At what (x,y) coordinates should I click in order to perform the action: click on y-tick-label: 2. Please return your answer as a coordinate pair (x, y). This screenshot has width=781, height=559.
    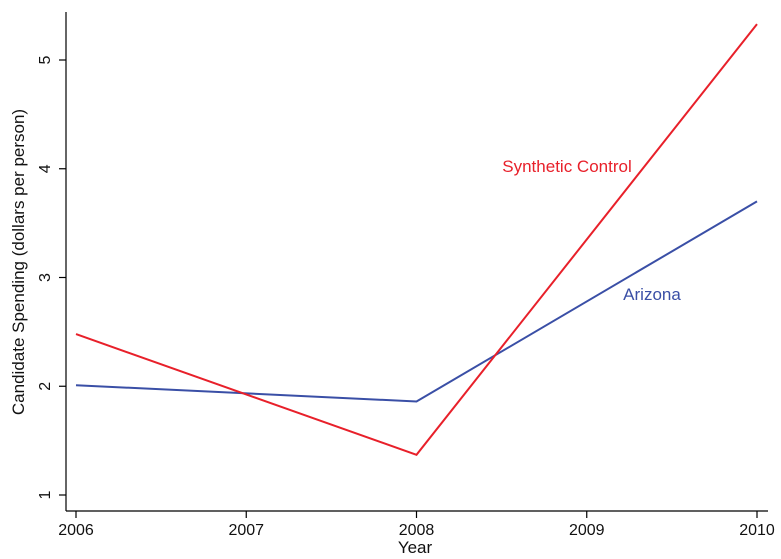
    Looking at the image, I should click on (45, 386).